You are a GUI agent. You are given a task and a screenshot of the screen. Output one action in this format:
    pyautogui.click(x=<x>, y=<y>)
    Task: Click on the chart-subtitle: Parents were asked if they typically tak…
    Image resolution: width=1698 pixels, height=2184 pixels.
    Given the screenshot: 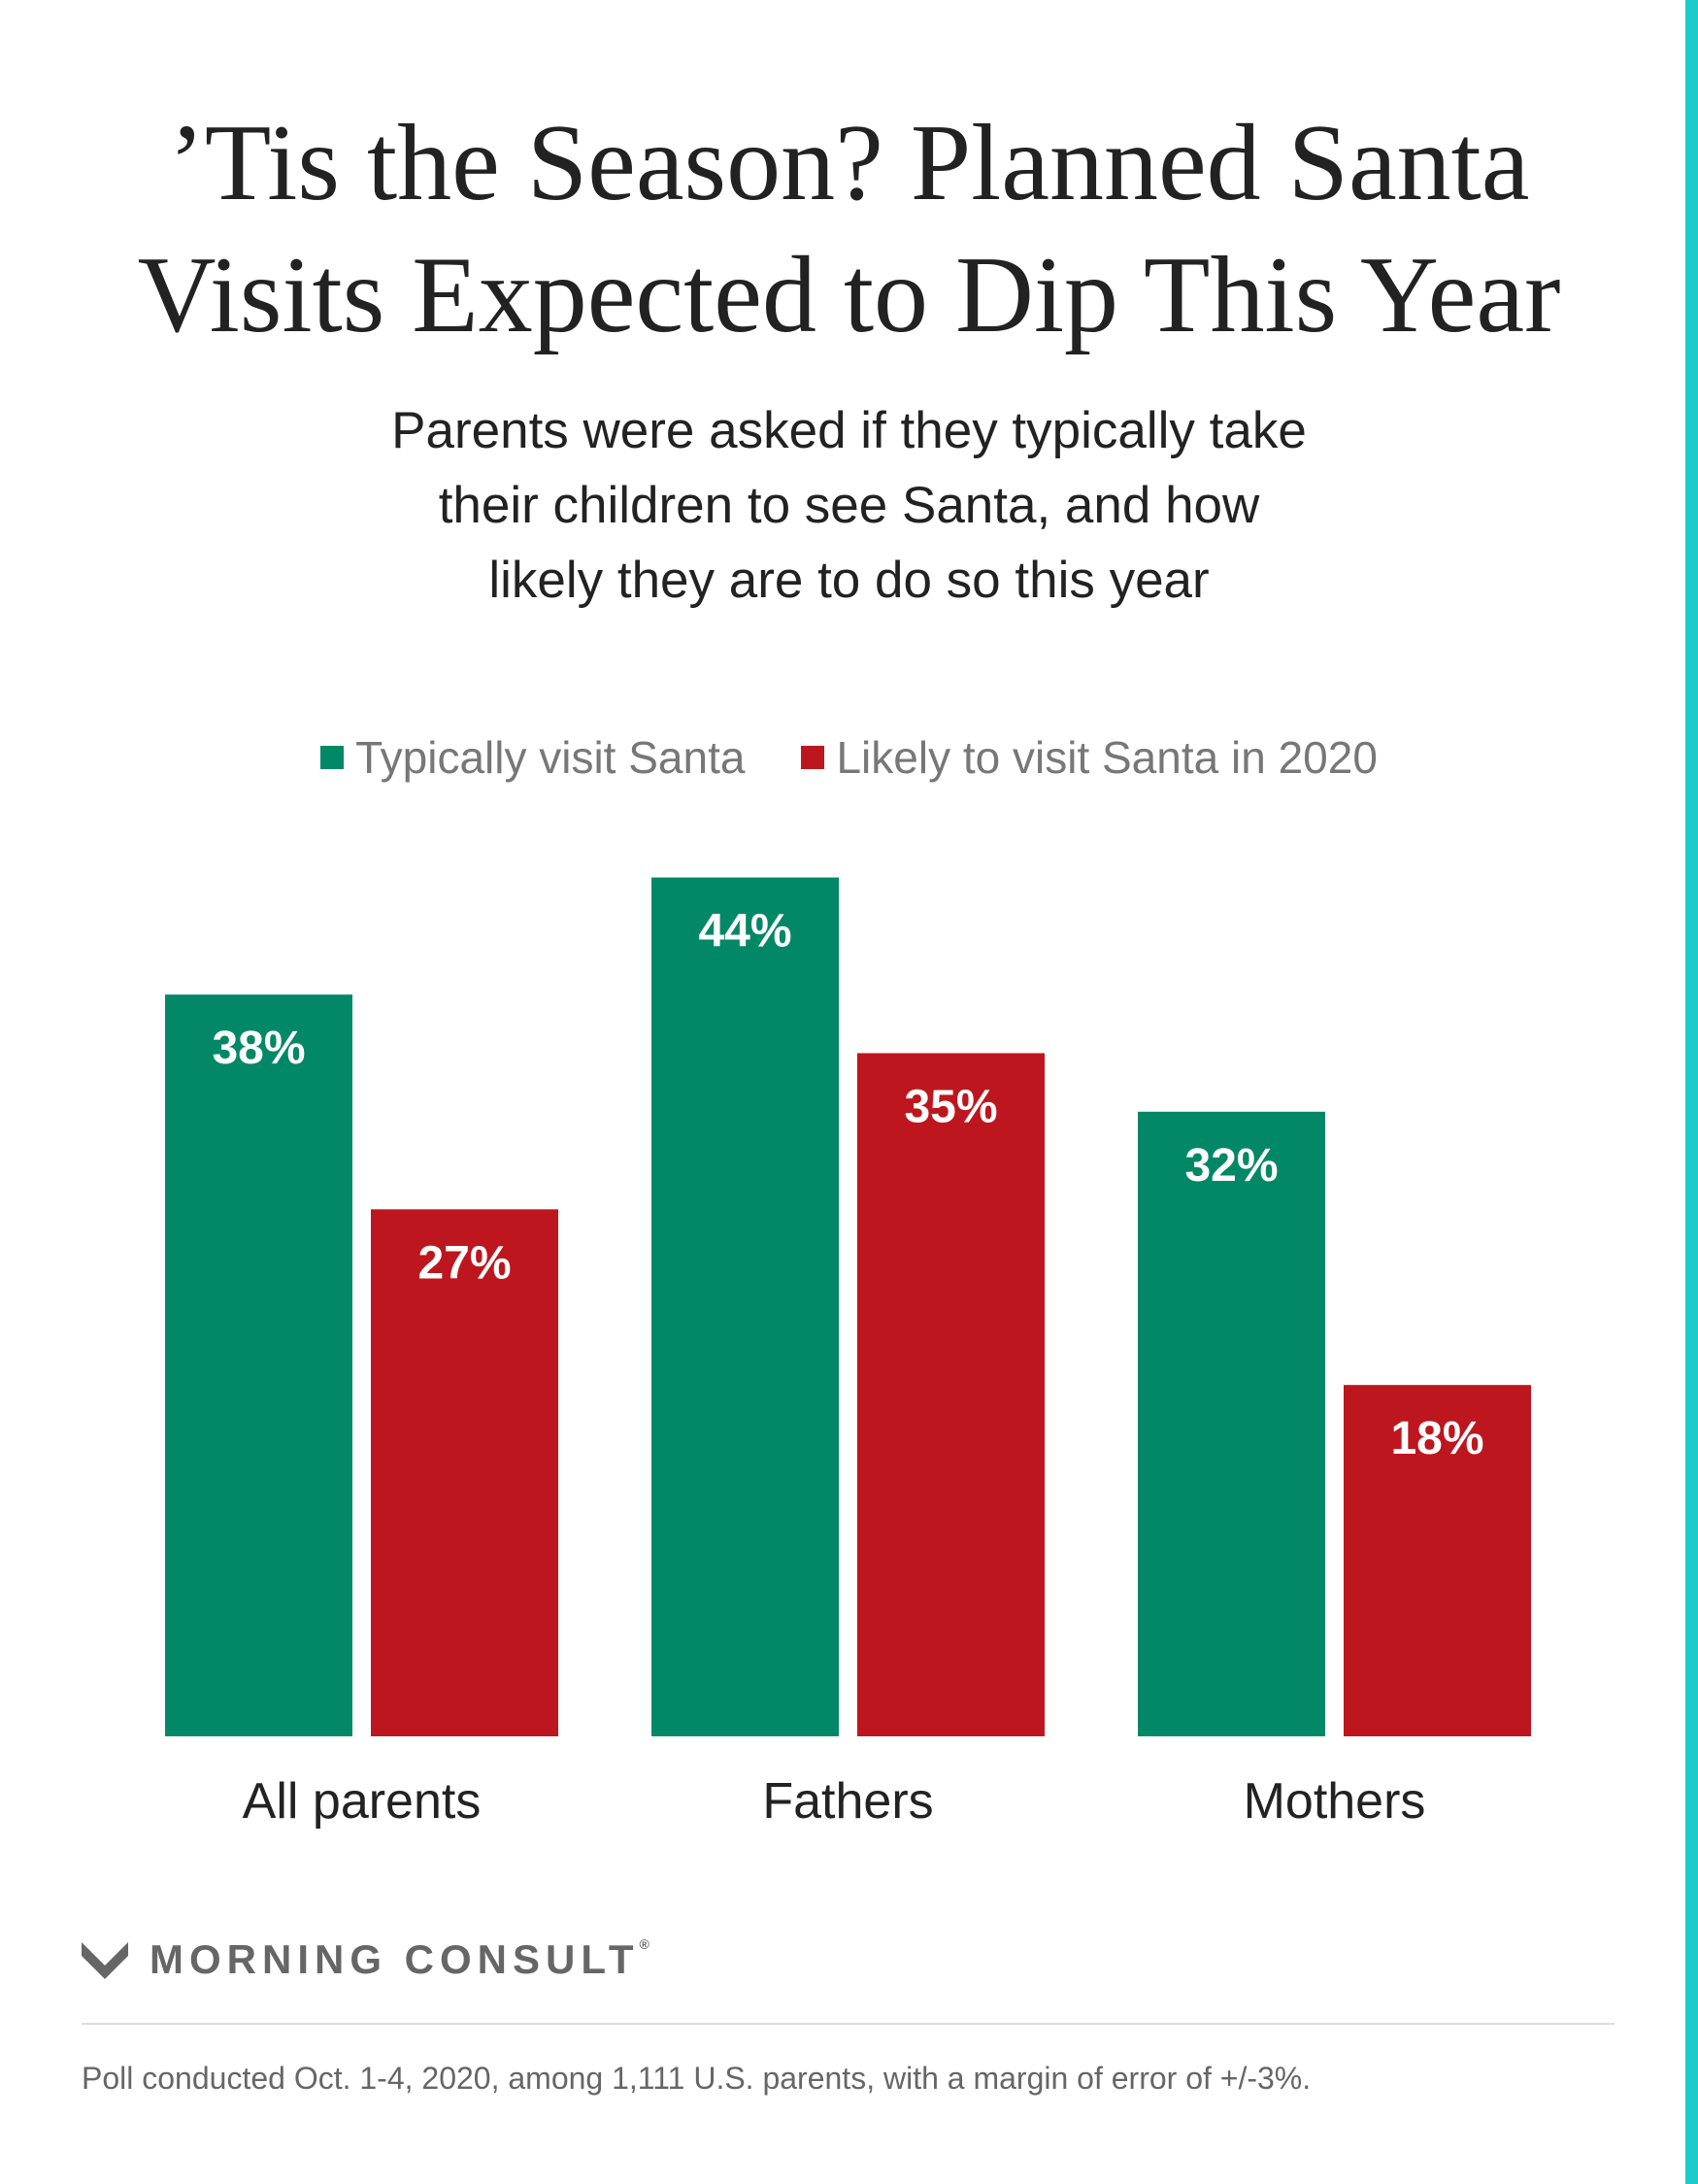 What is the action you would take?
    pyautogui.click(x=849, y=505)
    